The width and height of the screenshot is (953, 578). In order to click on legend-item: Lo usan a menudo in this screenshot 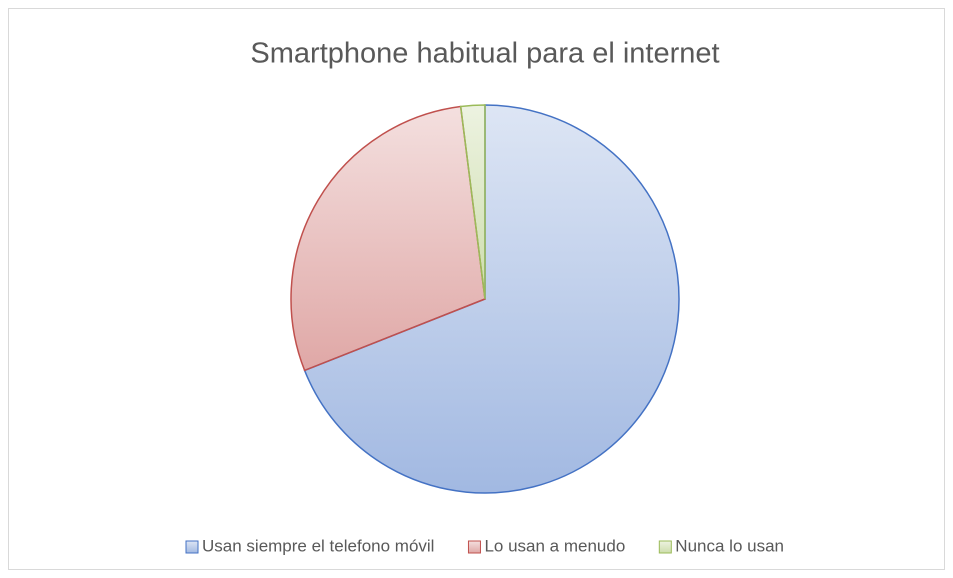, I will do `click(546, 545)`.